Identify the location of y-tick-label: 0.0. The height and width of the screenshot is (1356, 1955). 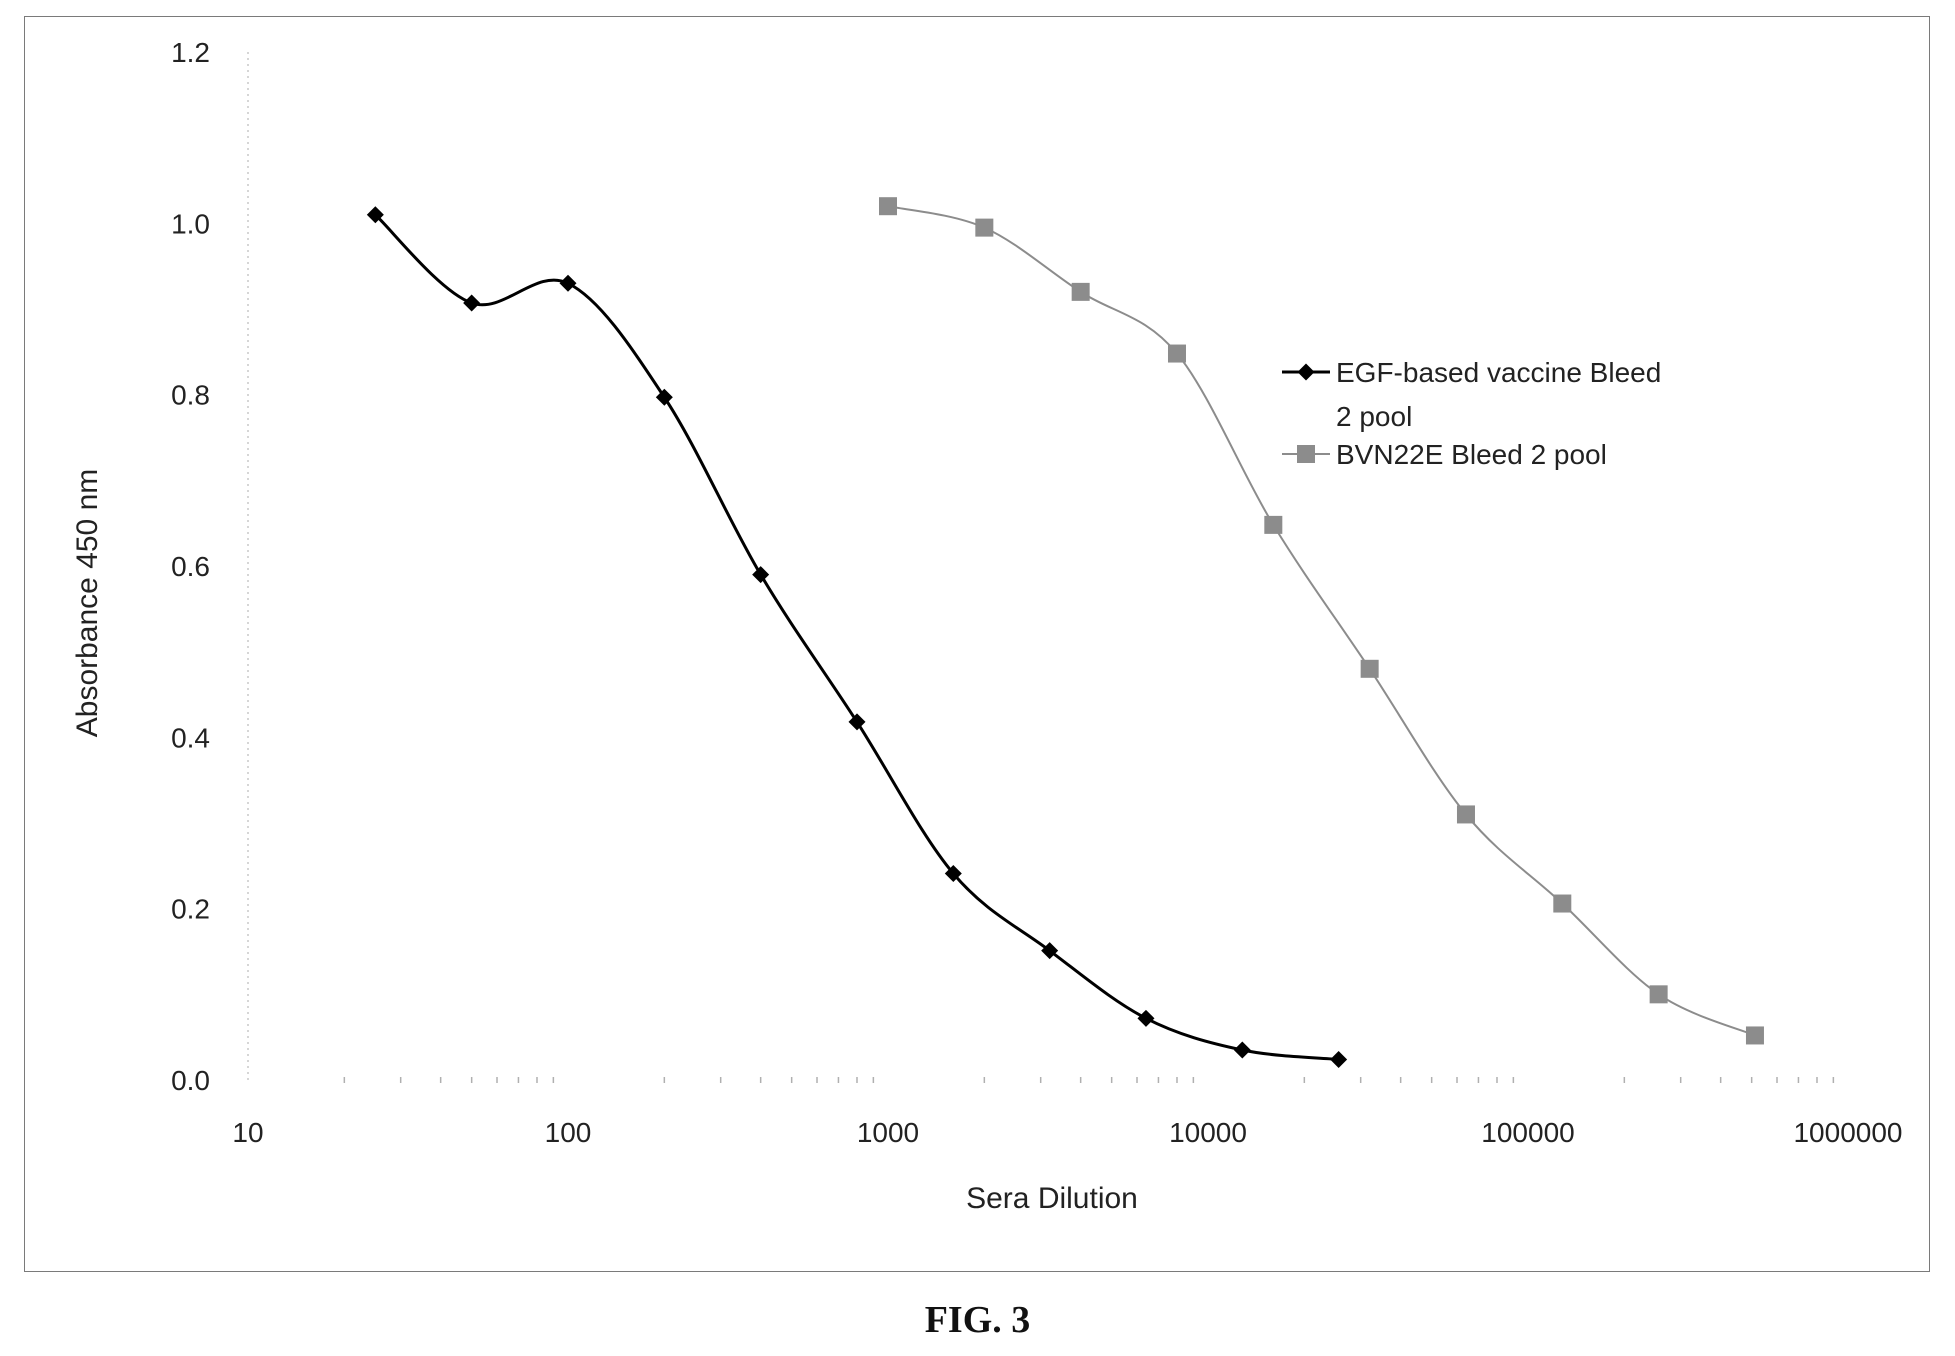
(190, 1080).